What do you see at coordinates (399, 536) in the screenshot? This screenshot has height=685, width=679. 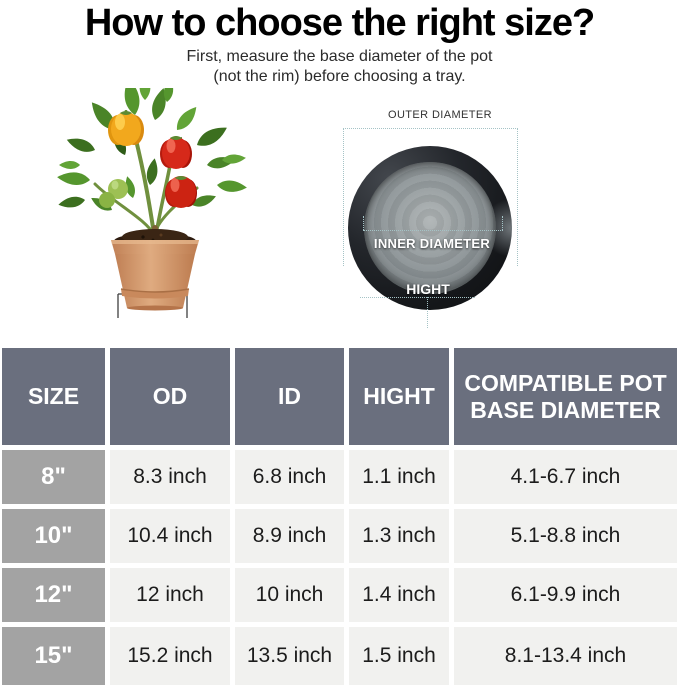 I see `table-cell: 1.3 inch` at bounding box center [399, 536].